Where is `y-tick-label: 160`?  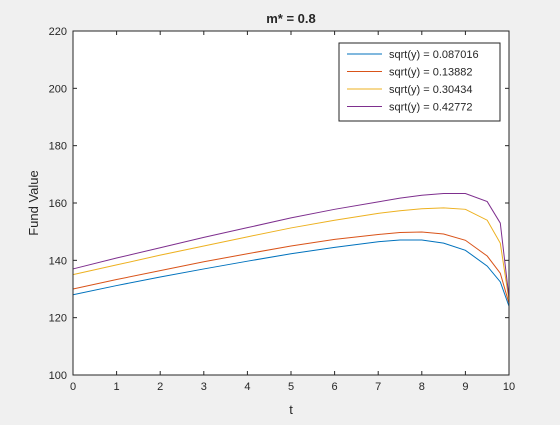 y-tick-label: 160 is located at coordinates (58, 204).